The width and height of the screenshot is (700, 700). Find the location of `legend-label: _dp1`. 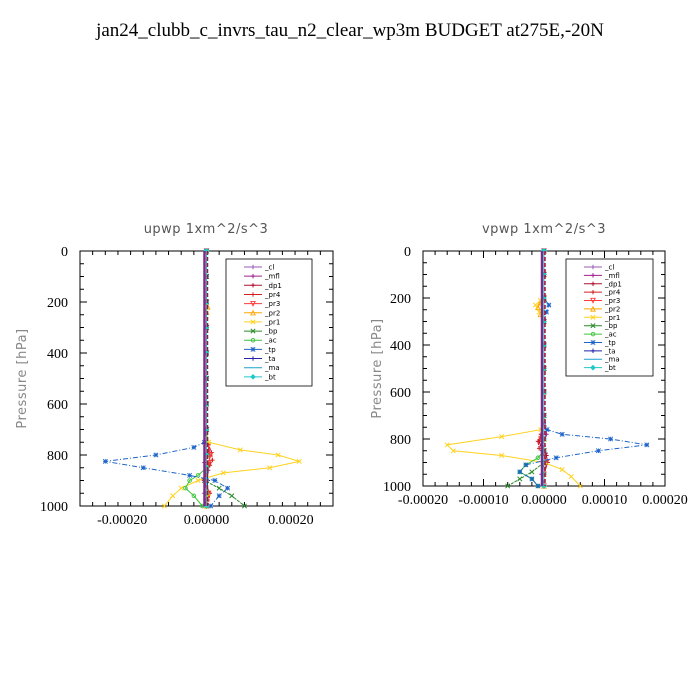

legend-label: _dp1 is located at coordinates (613, 284).